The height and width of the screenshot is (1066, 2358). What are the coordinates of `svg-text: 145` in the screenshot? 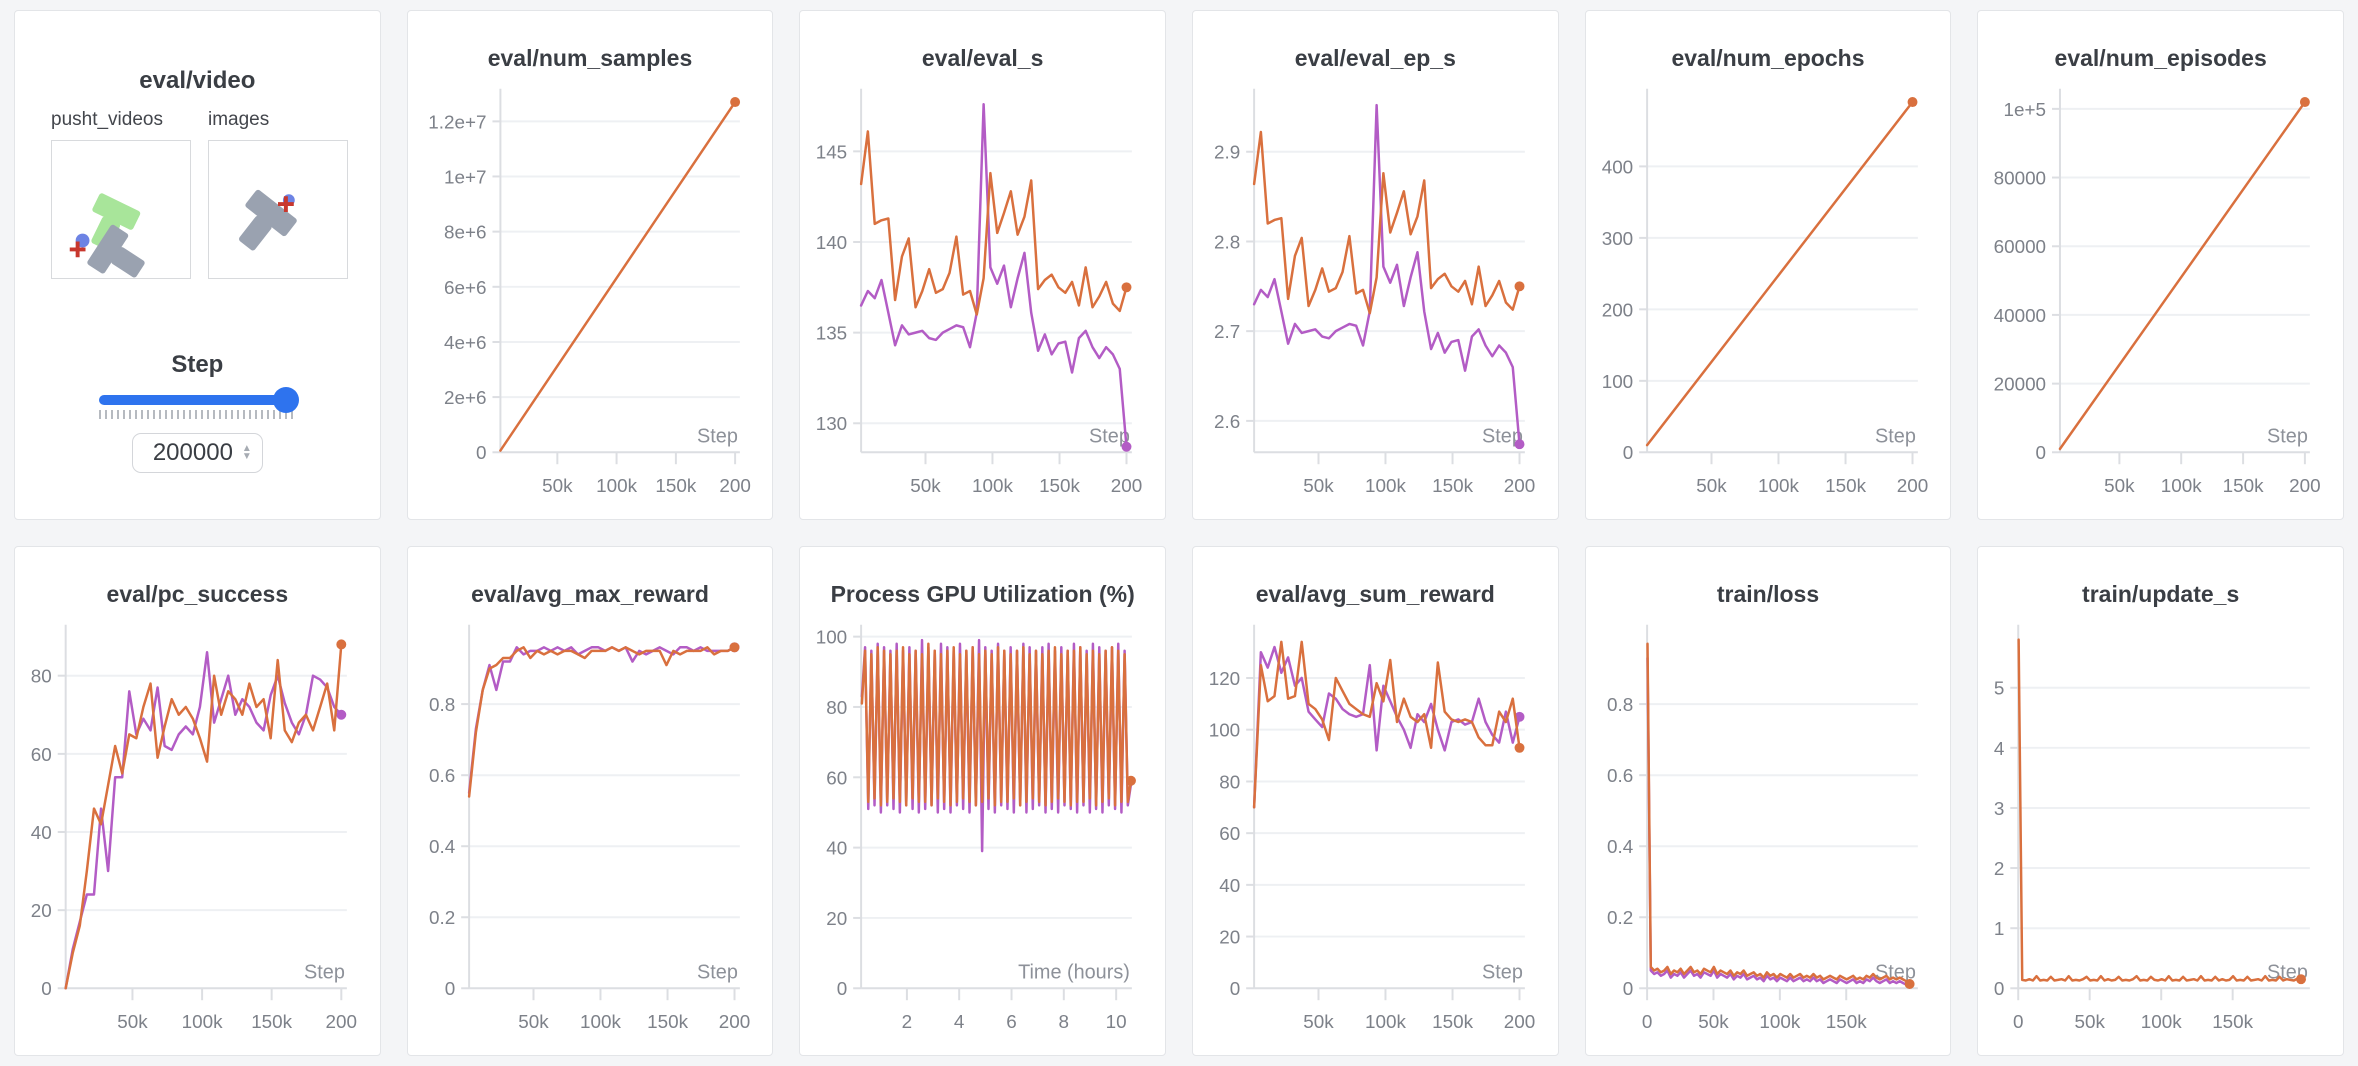 It's located at (831, 152).